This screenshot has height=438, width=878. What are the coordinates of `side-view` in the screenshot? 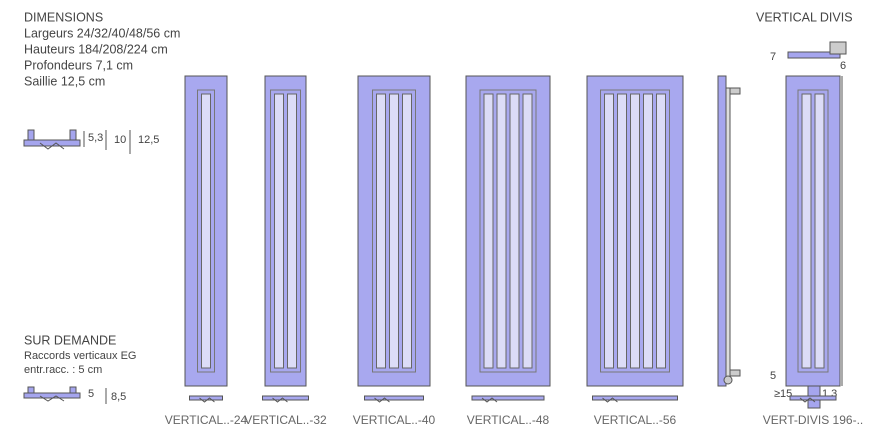 It's located at (782, 225).